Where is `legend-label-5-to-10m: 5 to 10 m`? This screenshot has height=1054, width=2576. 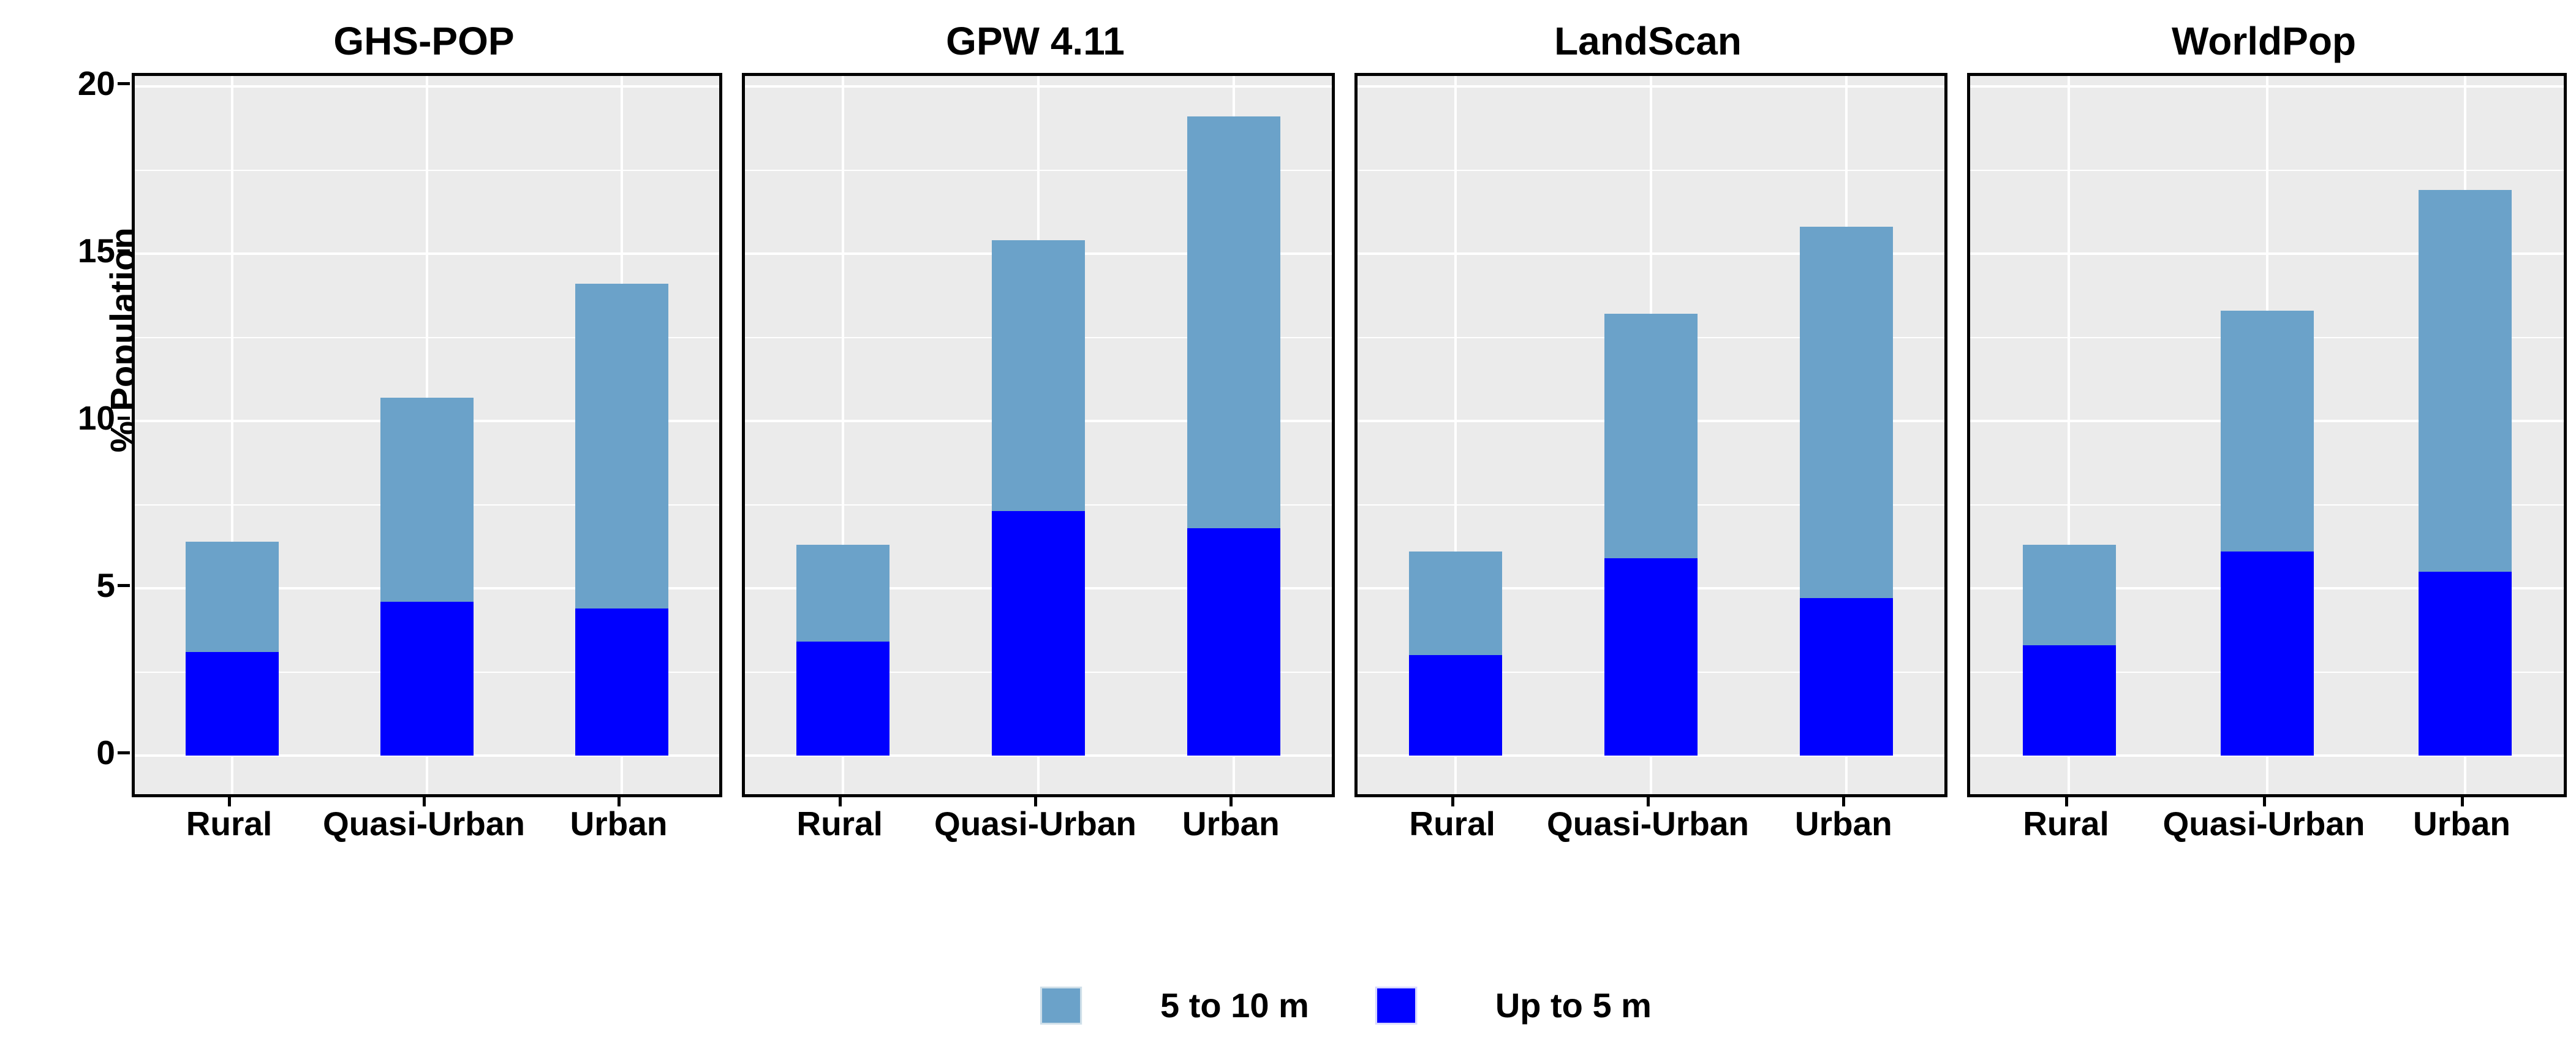
legend-label-5-to-10m: 5 to 10 m is located at coordinates (1234, 1005).